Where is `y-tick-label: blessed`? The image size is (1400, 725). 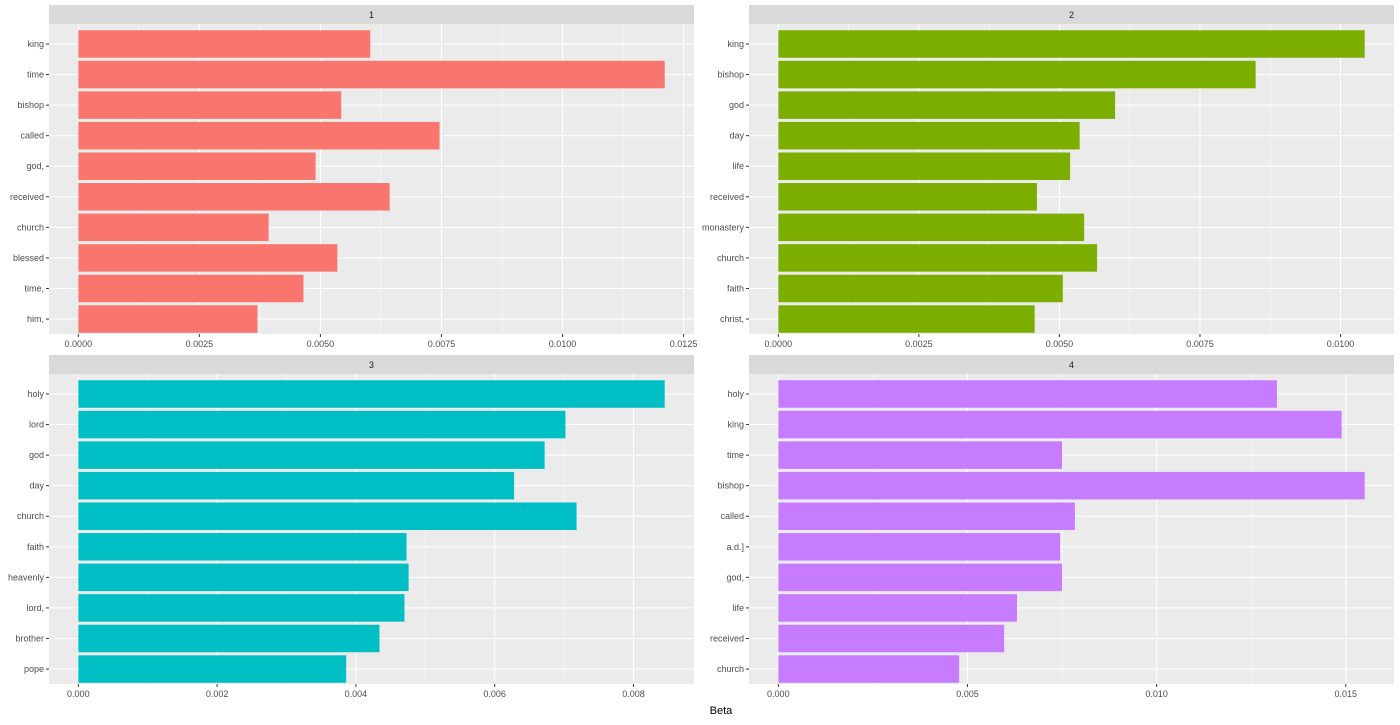
y-tick-label: blessed is located at coordinates (28, 258).